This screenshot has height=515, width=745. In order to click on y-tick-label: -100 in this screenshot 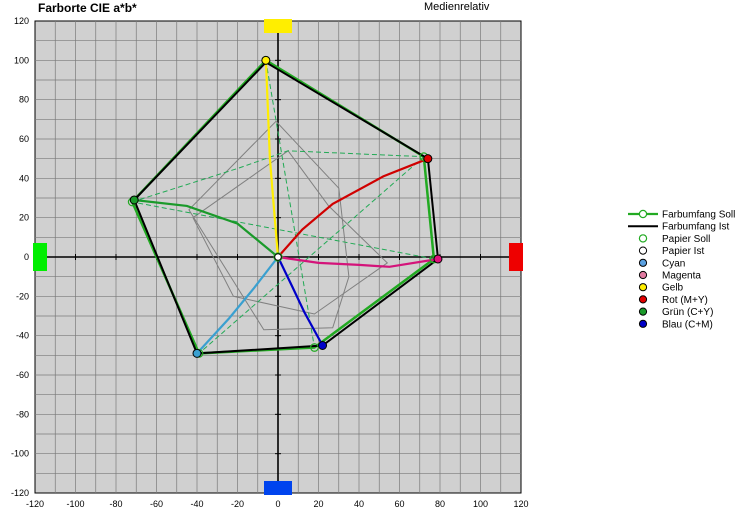, I will do `click(20, 454)`.